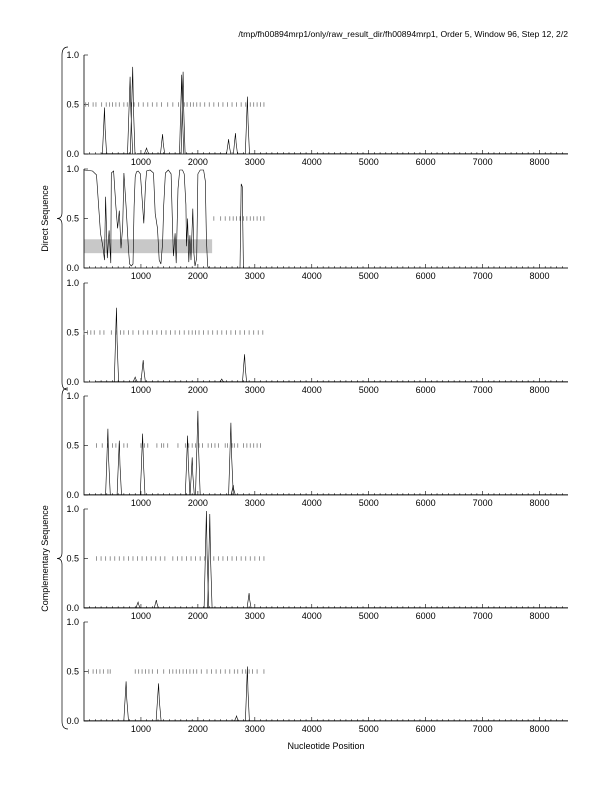  What do you see at coordinates (148, 246) in the screenshot?
I see `highlight-band` at bounding box center [148, 246].